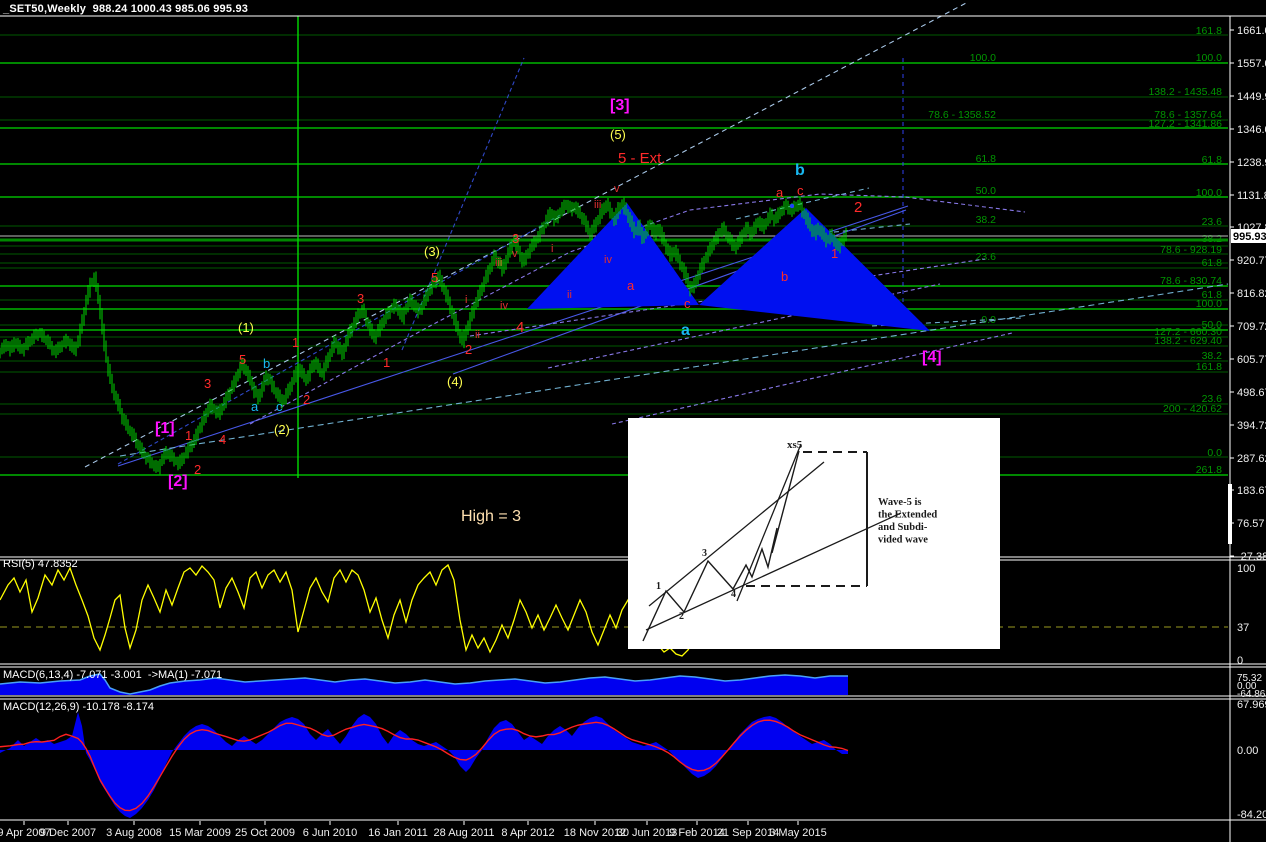  What do you see at coordinates (1240, 661) in the screenshot?
I see `rsi-scale-label: 0` at bounding box center [1240, 661].